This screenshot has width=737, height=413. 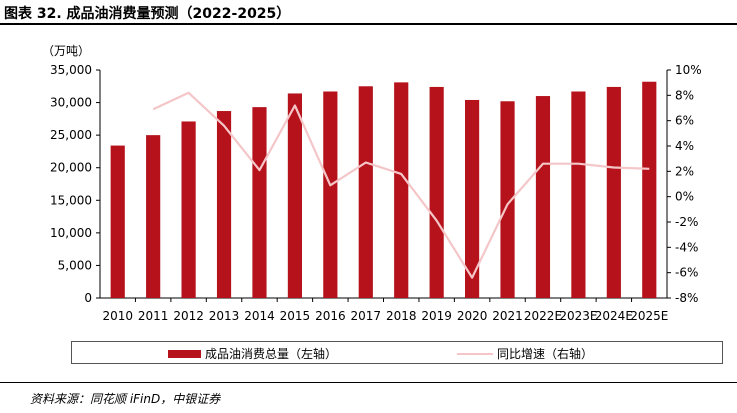 What do you see at coordinates (71, 168) in the screenshot?
I see `left-tick-label: 20,000` at bounding box center [71, 168].